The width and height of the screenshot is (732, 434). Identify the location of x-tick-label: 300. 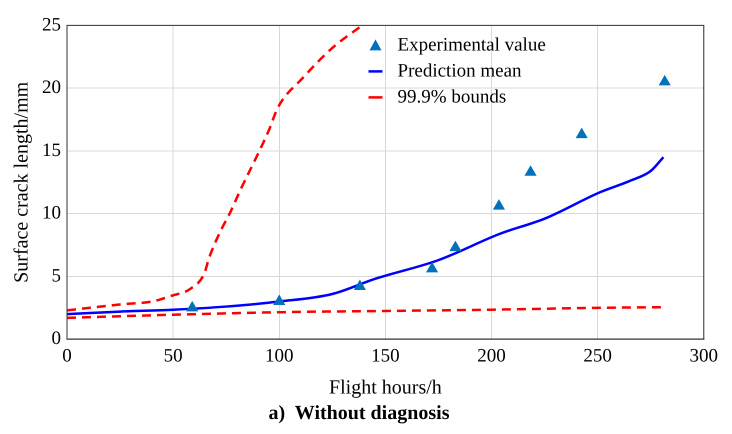
(704, 356).